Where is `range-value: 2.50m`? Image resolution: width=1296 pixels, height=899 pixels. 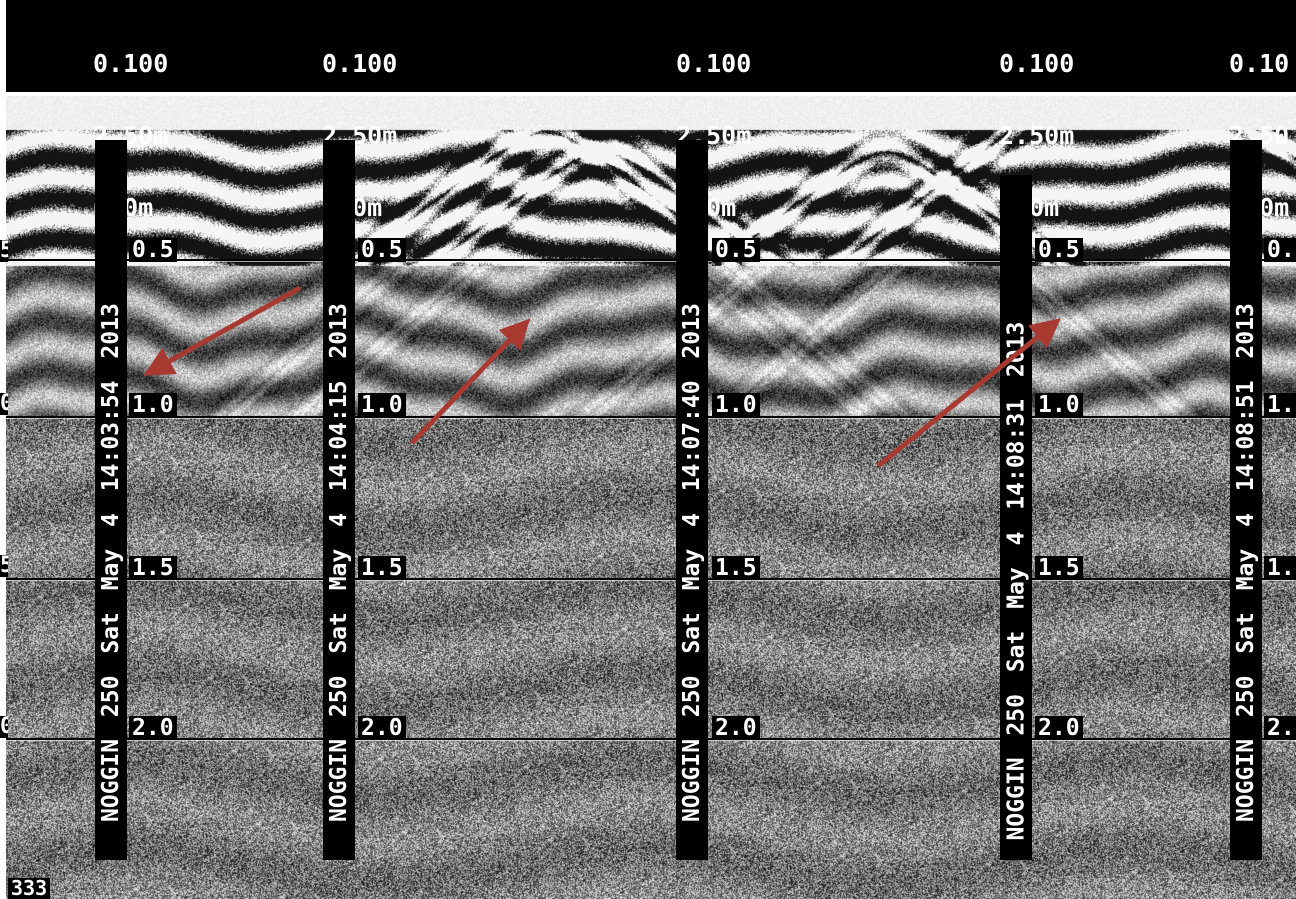
range-value: 2.50m is located at coordinates (1037, 135).